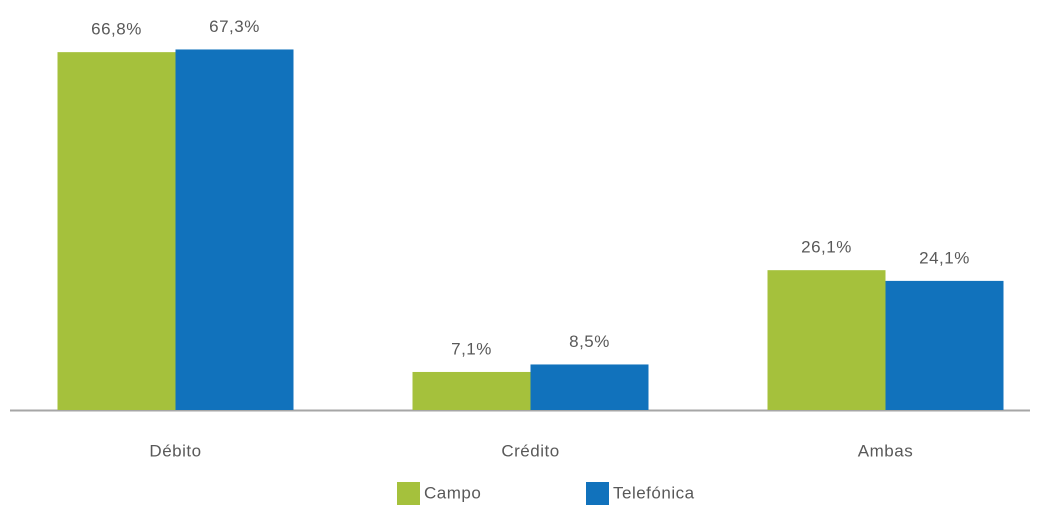  Describe the element at coordinates (654, 492) in the screenshot. I see `legend-label: Telefónica` at that location.